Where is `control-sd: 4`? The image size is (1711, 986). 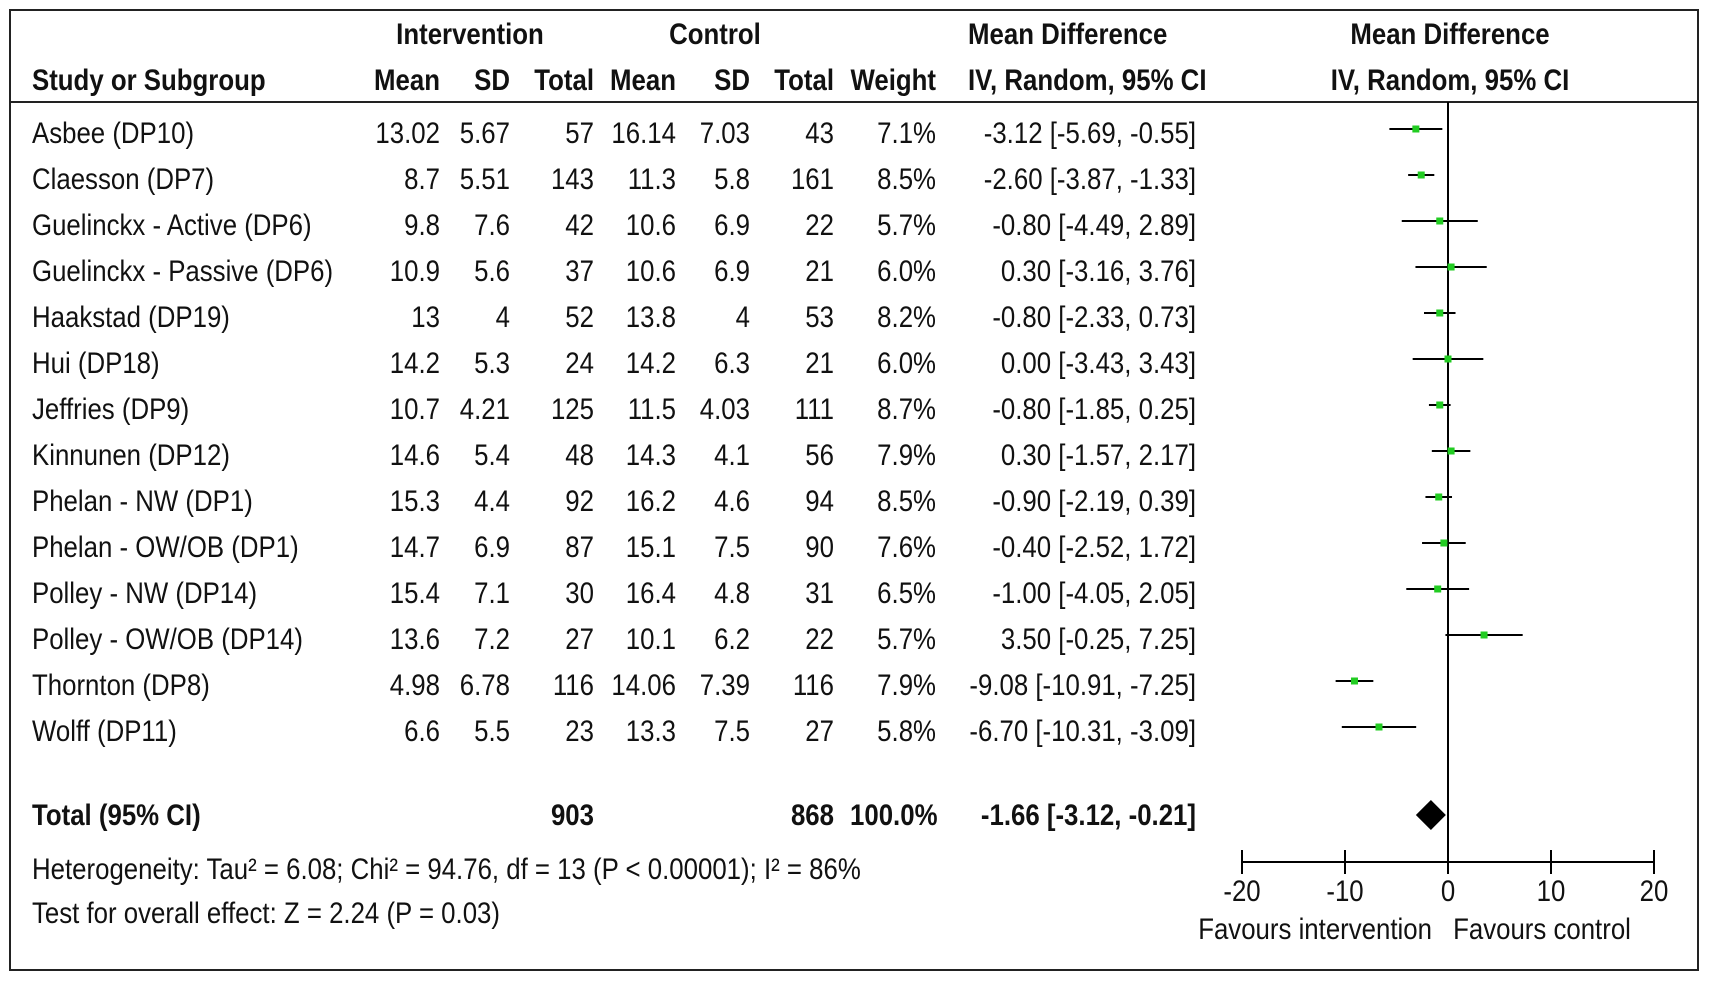 control-sd: 4 is located at coordinates (742, 317).